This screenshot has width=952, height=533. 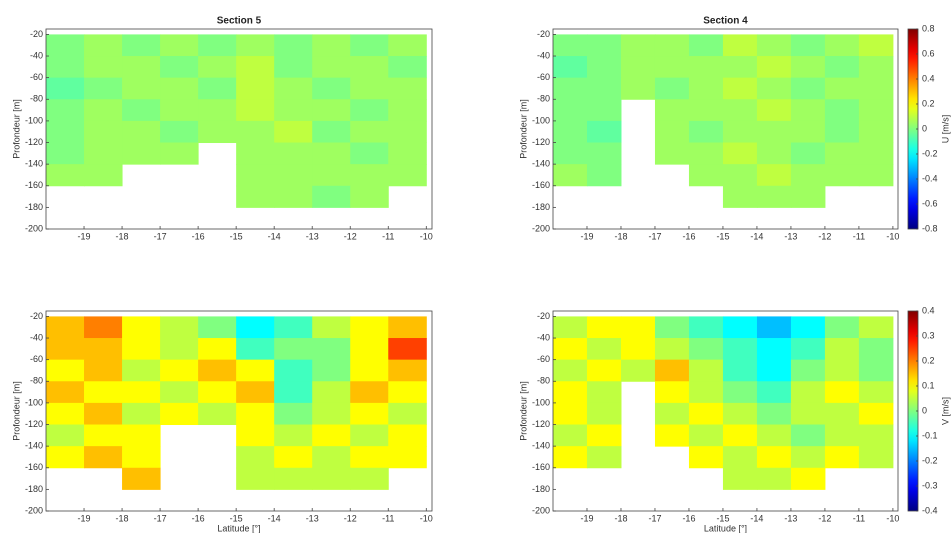 I want to click on x-tick-label: -18, so click(x=122, y=236).